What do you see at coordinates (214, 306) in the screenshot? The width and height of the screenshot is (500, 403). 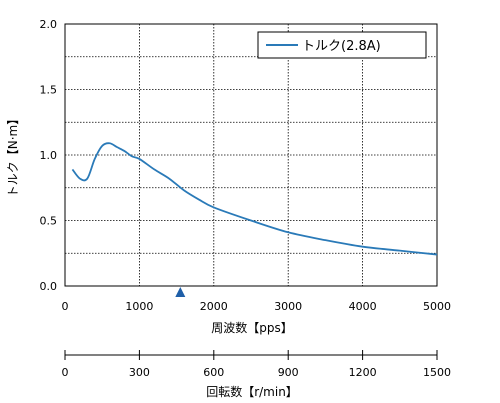 I see `x-tick-label: 2000` at bounding box center [214, 306].